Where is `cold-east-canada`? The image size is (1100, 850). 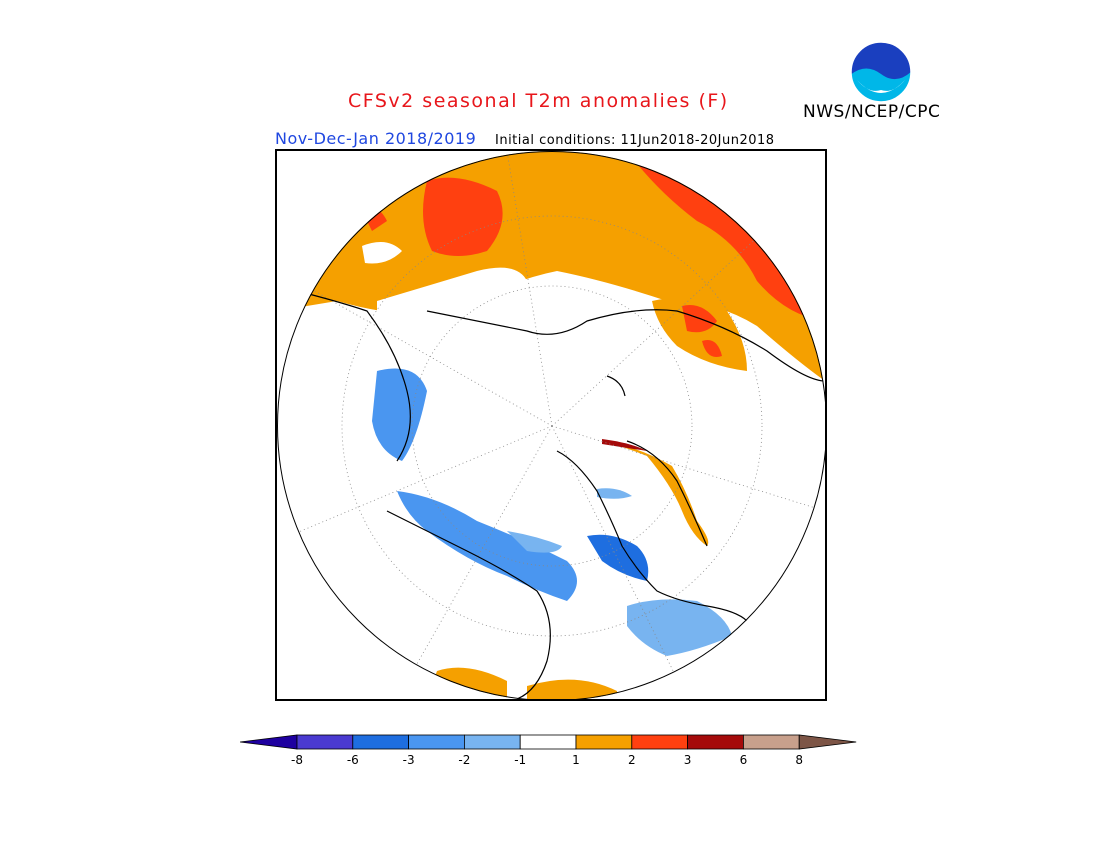
cold-east-canada is located at coordinates (679, 627).